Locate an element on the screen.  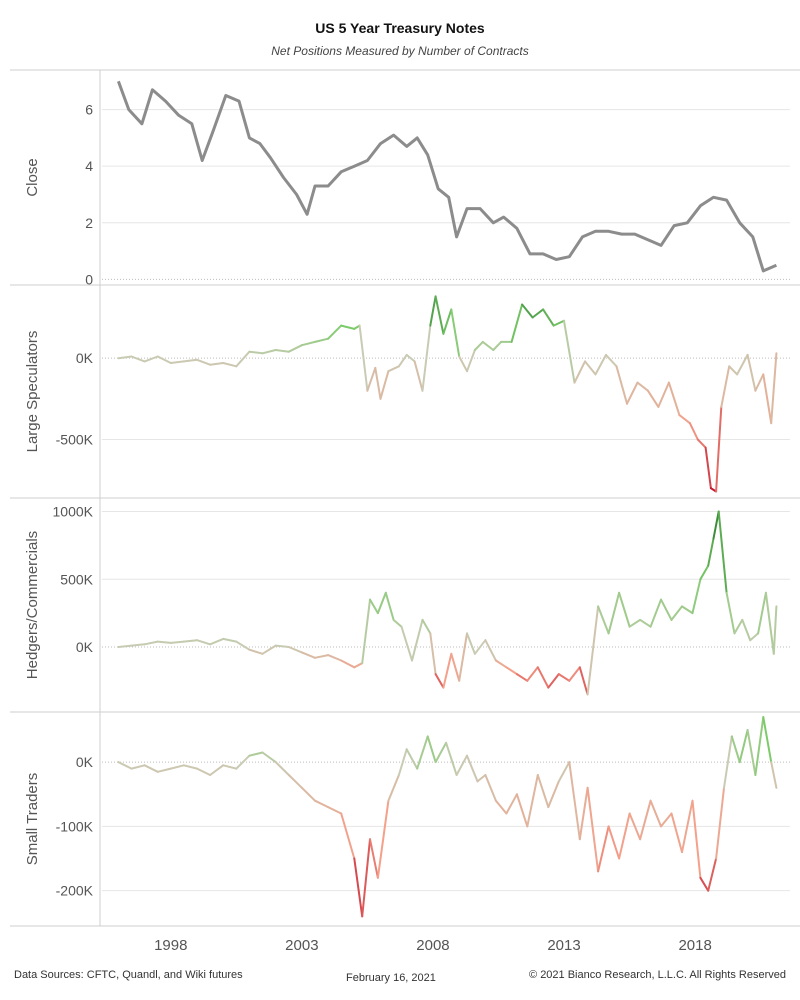
x-tick-label: 2018 is located at coordinates (694, 945).